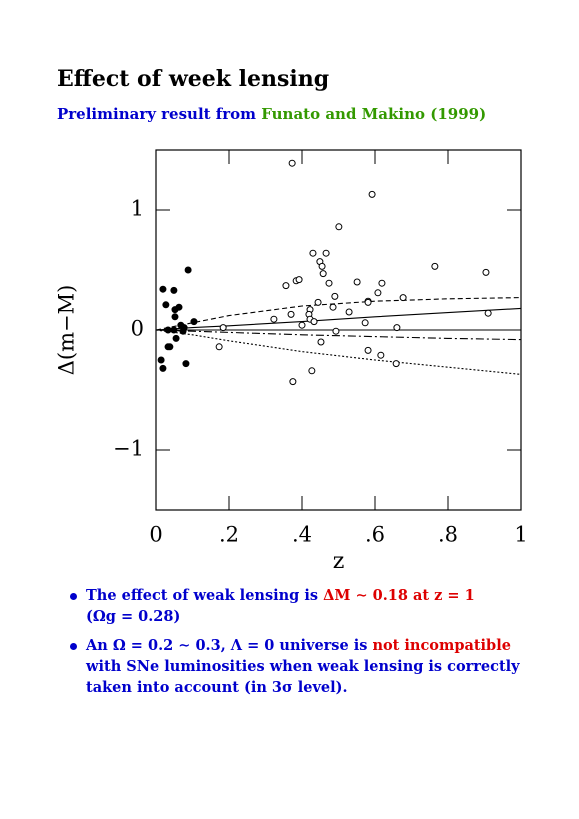 The height and width of the screenshot is (819, 579). Describe the element at coordinates (399, 595) in the screenshot. I see `text-segment: ΔM ∼ 0.18 at z = 1` at that location.